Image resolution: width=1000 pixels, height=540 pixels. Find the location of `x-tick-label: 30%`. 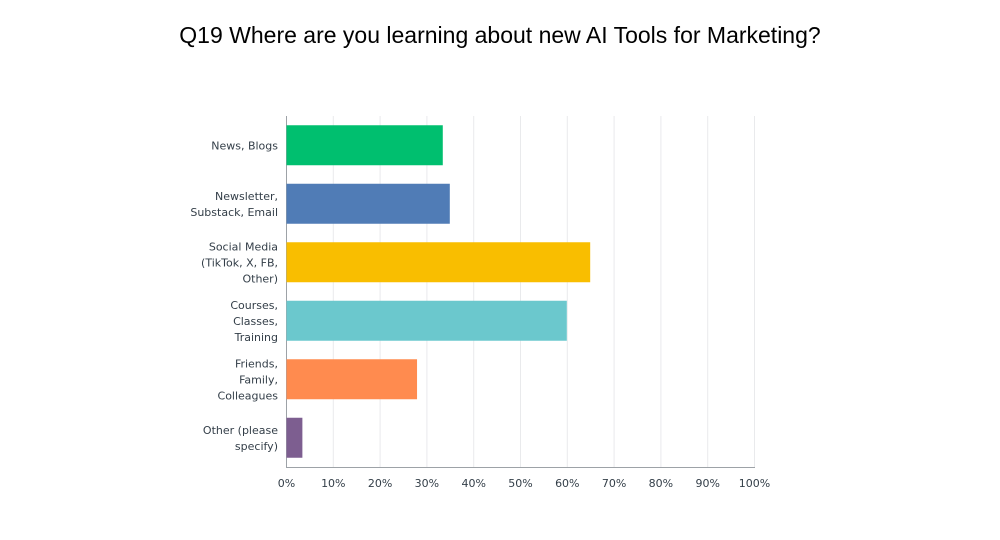

x-tick-label: 30% is located at coordinates (427, 483).